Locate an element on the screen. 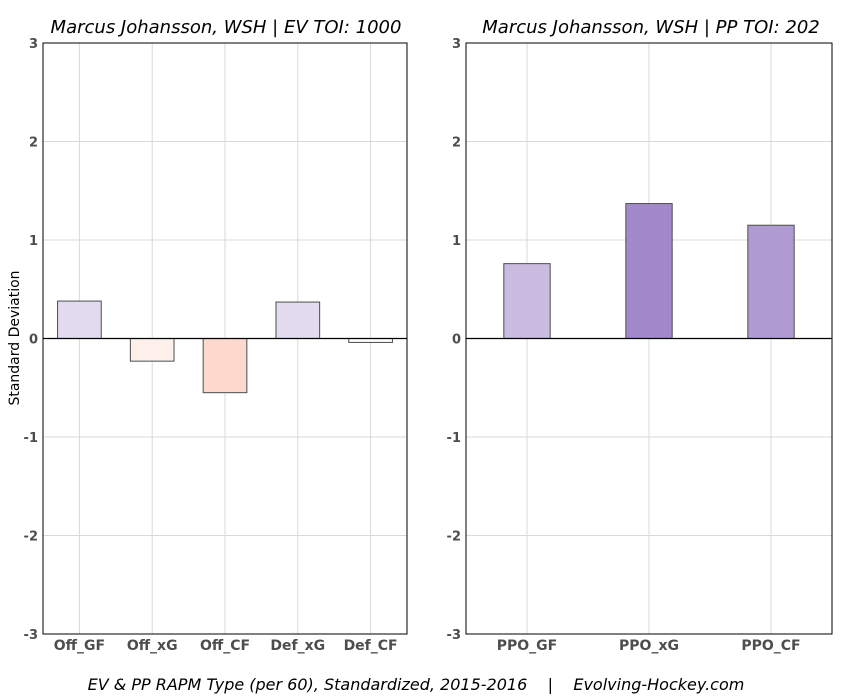  ev-y-tick-label: 2 is located at coordinates (33, 143).